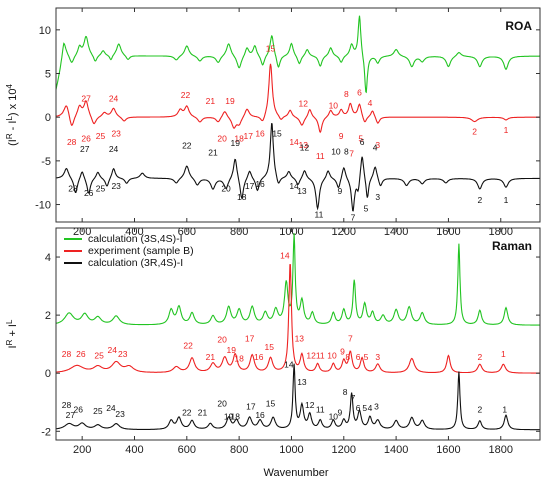 The image size is (550, 485). Describe the element at coordinates (48, 75) in the screenshot. I see `y-tick-label: 5` at that location.